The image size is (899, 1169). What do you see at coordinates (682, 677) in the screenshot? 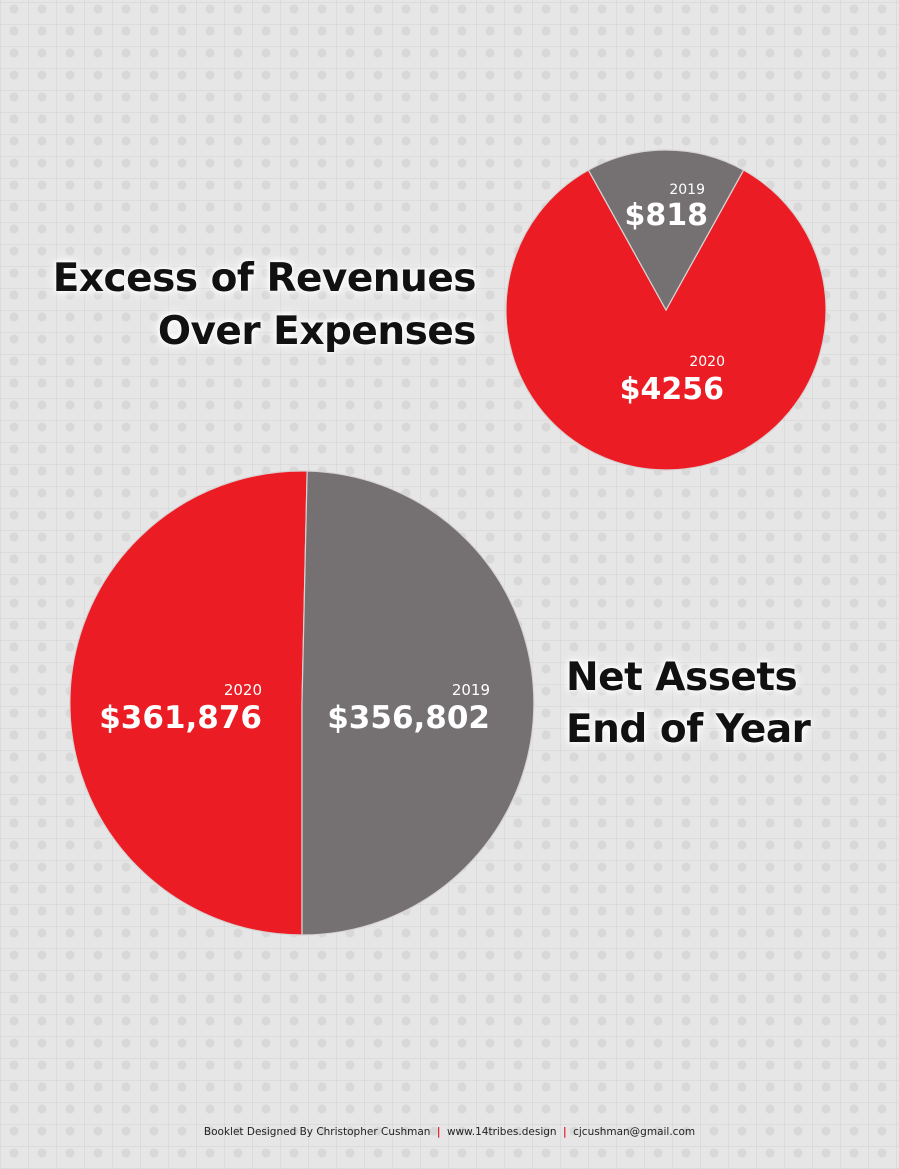
I see `net-assets-title-line-1: Net Assets` at bounding box center [682, 677].